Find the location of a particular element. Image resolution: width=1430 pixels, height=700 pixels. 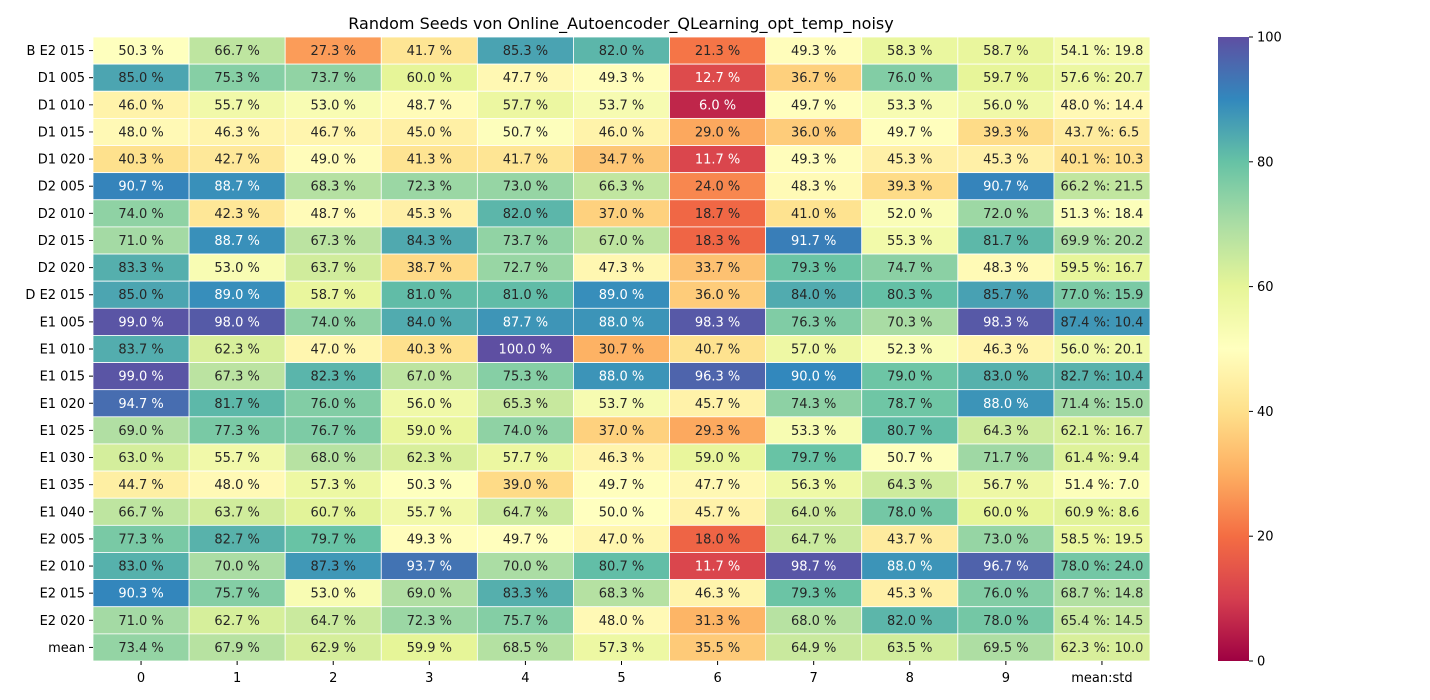

row-label: E1 010 is located at coordinates (62, 350).